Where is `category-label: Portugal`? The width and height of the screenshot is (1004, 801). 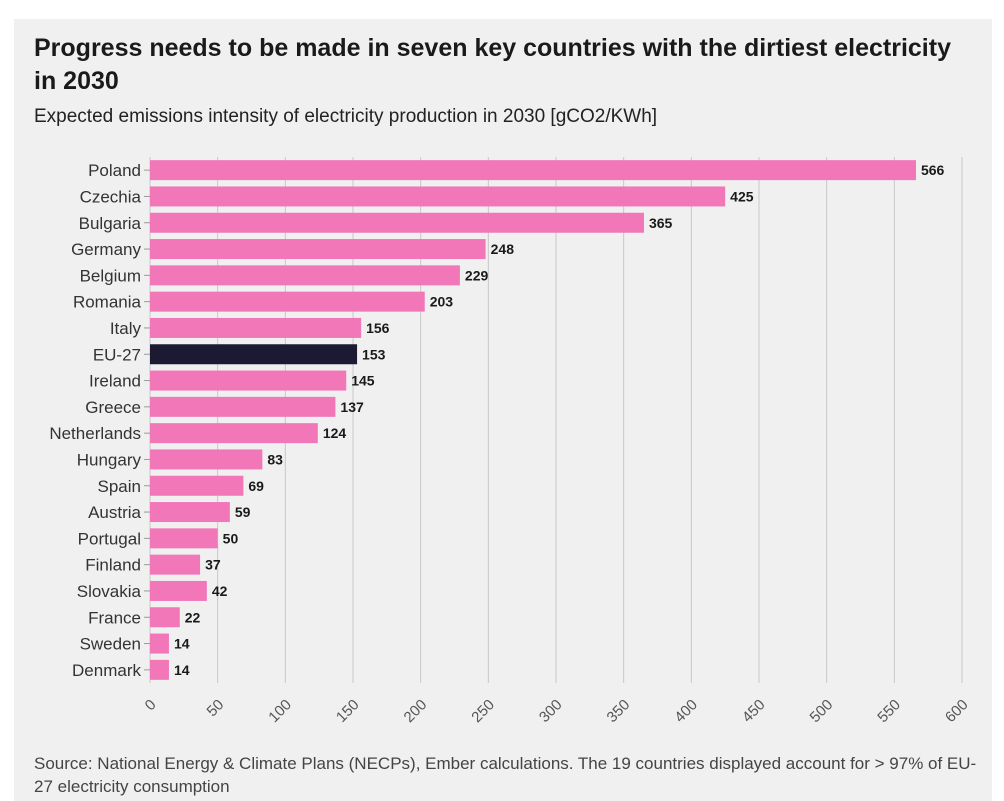
category-label: Portugal is located at coordinates (109, 538).